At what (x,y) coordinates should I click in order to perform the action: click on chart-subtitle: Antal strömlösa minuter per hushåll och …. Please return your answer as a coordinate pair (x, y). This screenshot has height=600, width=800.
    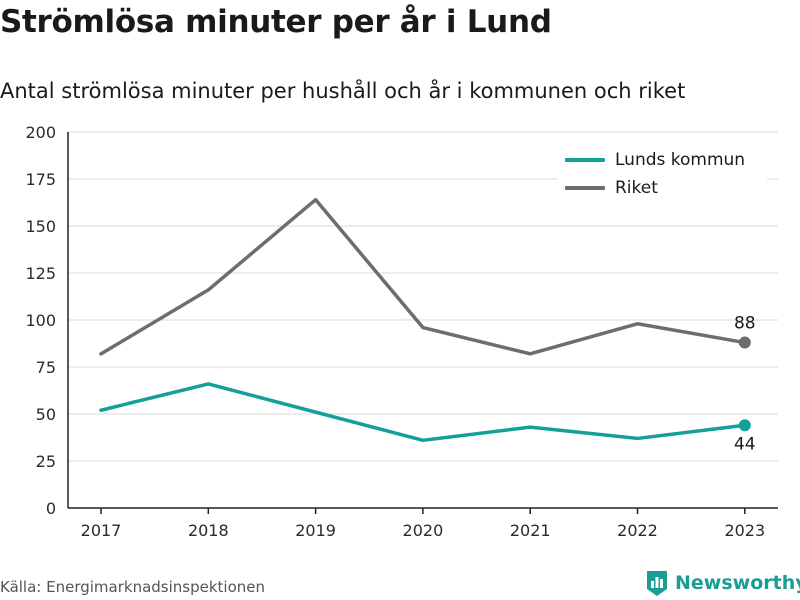
    Looking at the image, I should click on (343, 91).